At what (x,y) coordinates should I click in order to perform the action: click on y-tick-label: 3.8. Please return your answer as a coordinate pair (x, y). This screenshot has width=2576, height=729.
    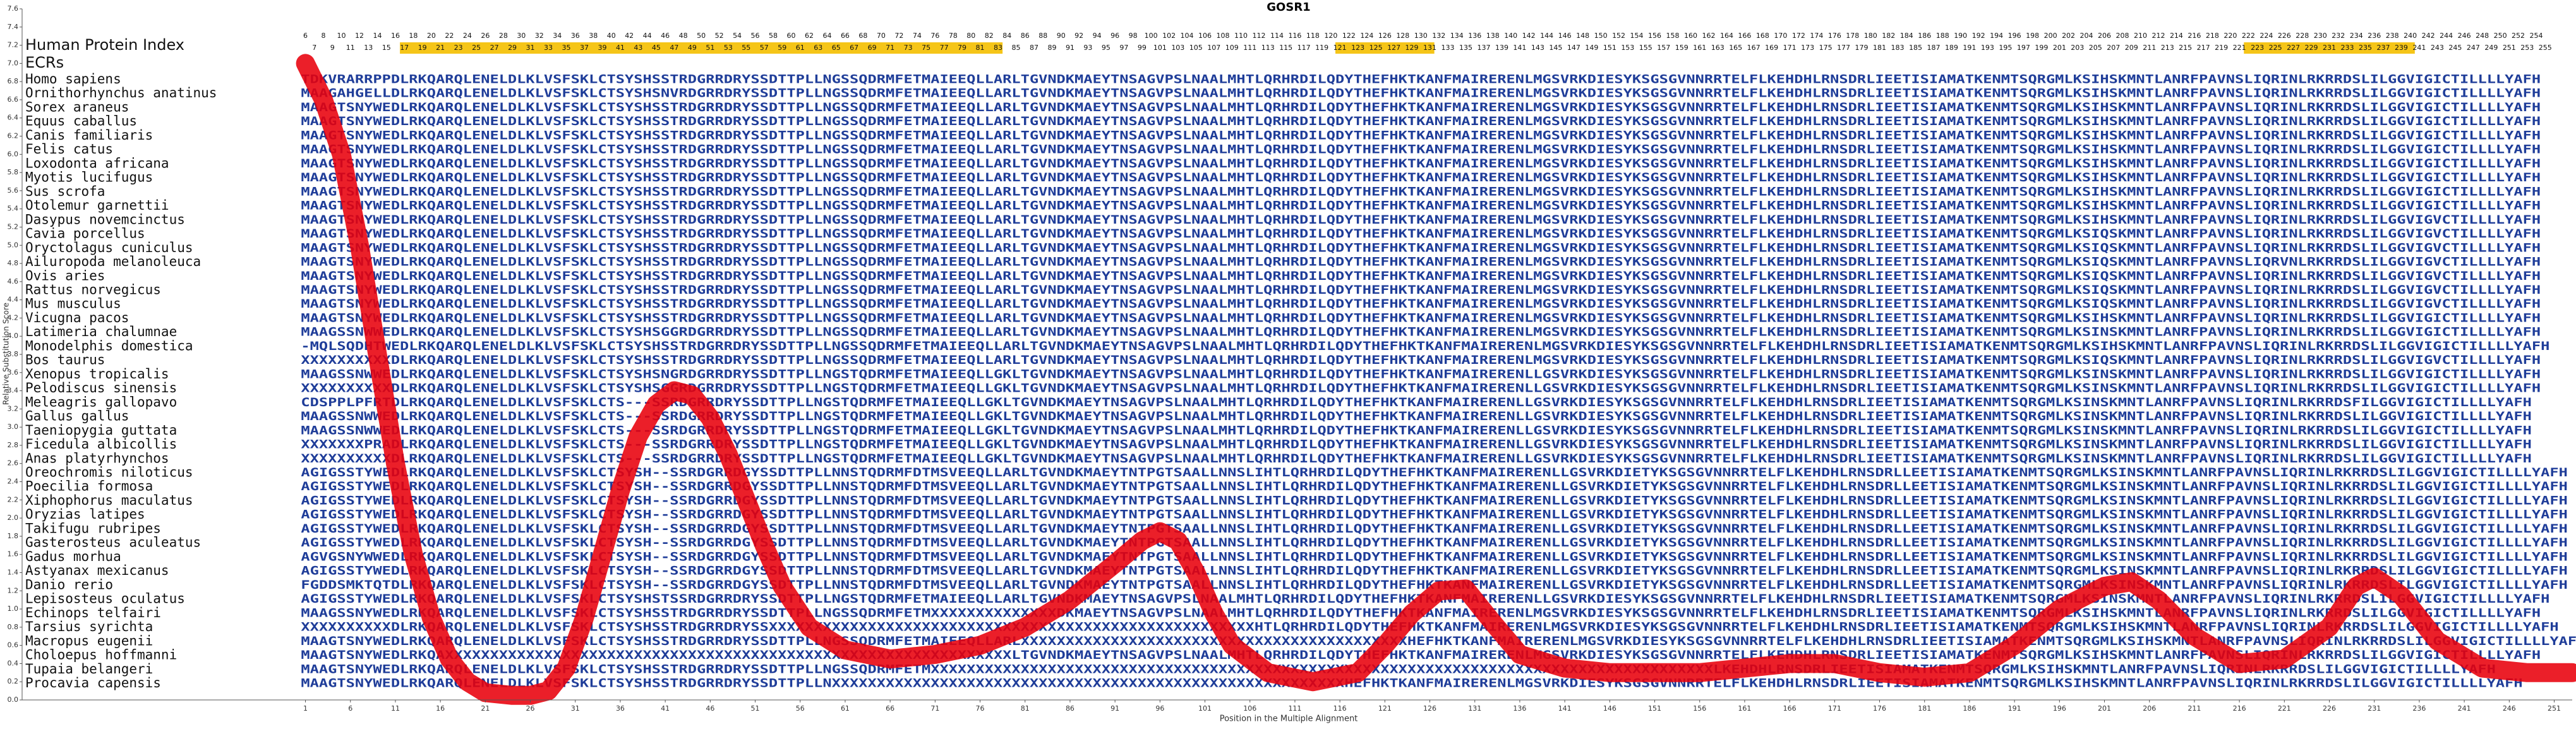
    Looking at the image, I should click on (14, 354).